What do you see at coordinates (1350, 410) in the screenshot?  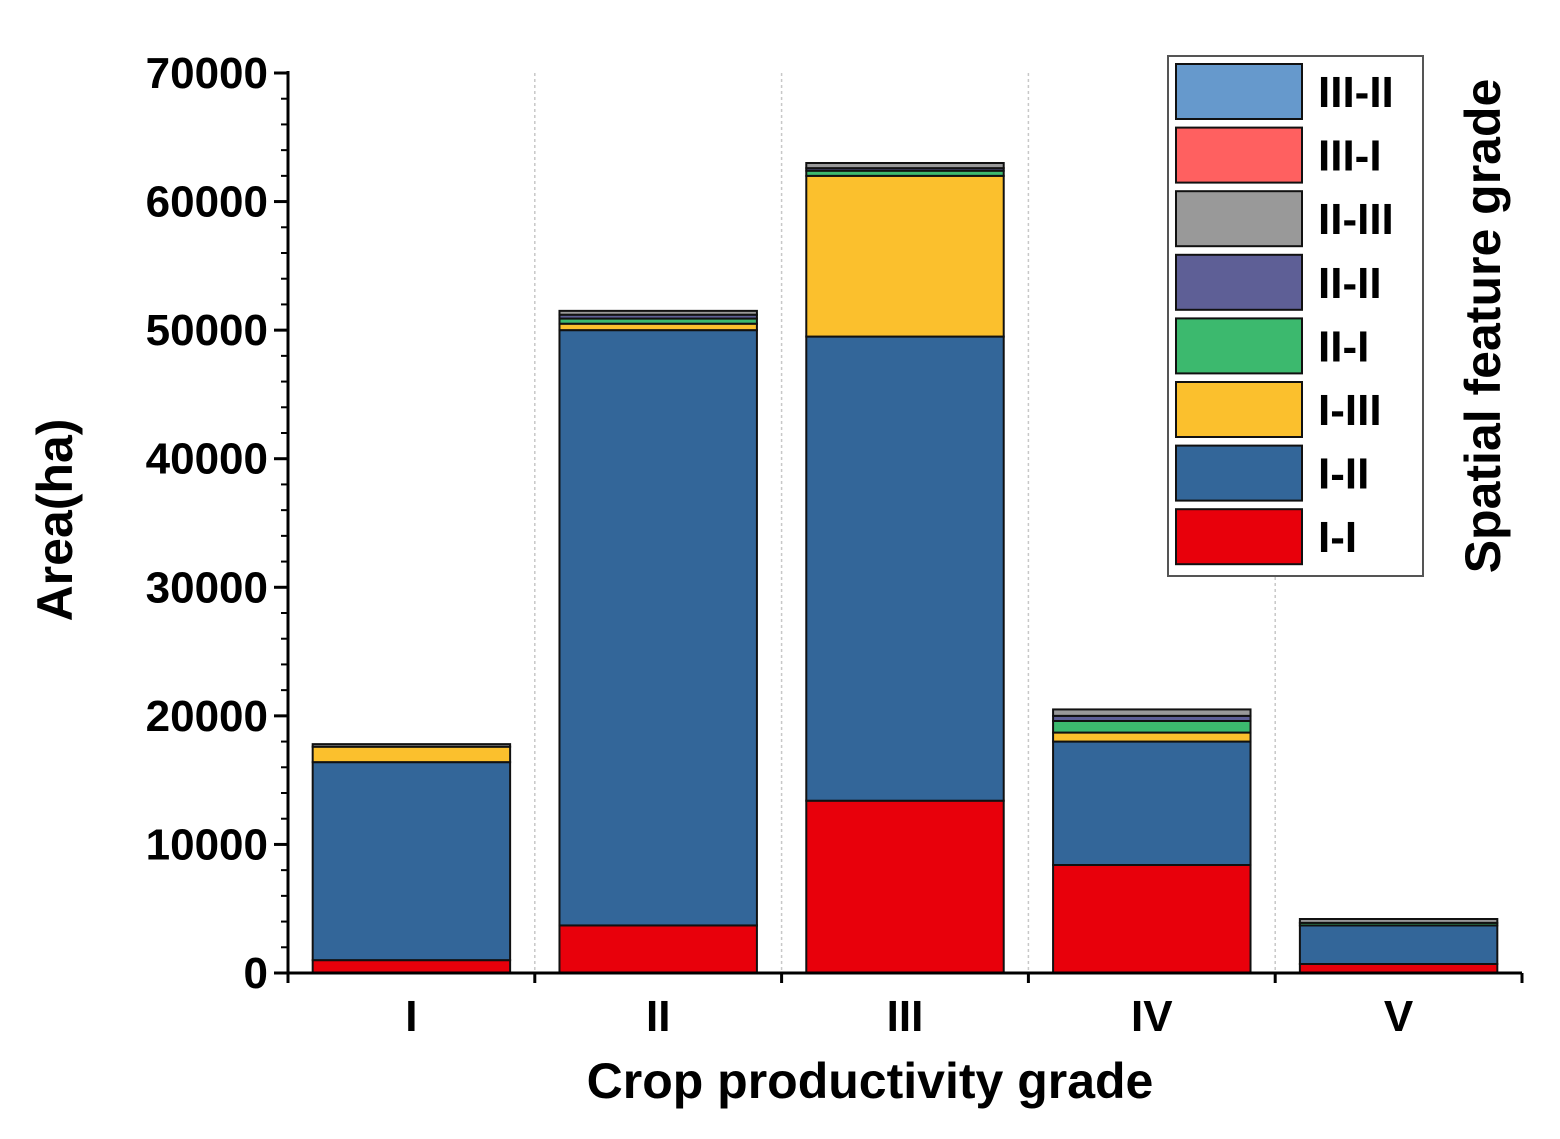 I see `legend-label-I-III: I-III` at bounding box center [1350, 410].